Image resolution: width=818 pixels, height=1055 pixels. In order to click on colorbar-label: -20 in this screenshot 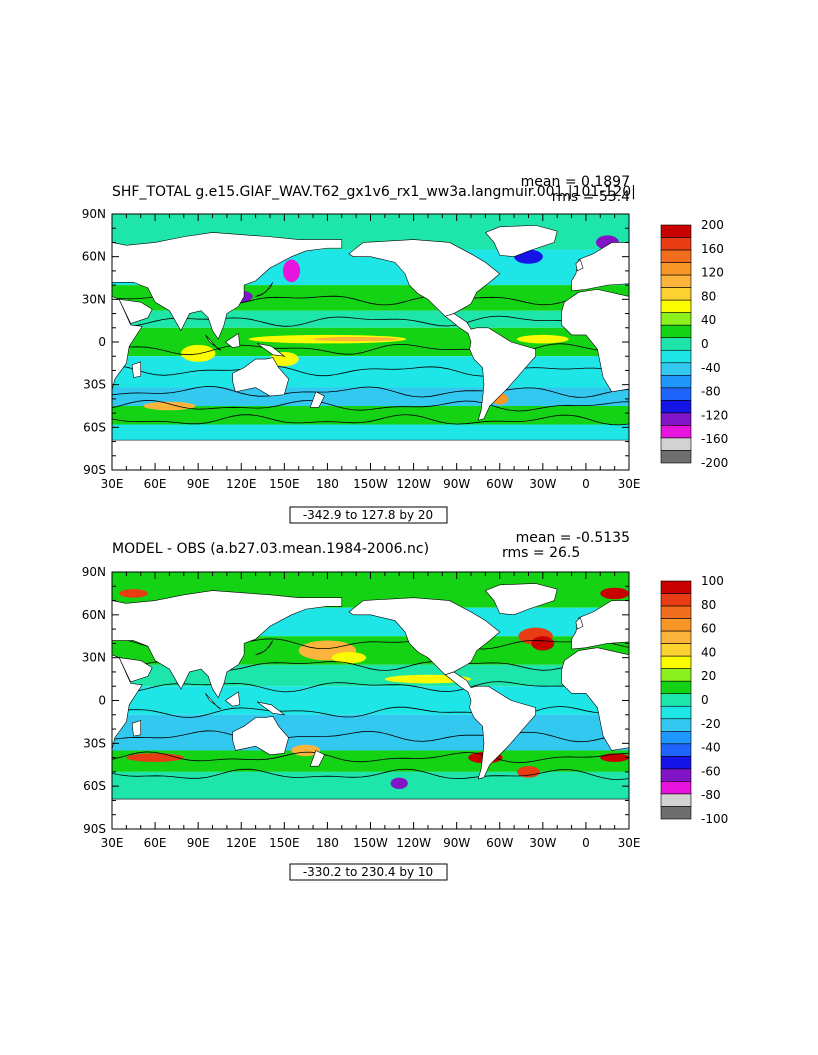, I will do `click(711, 724)`.